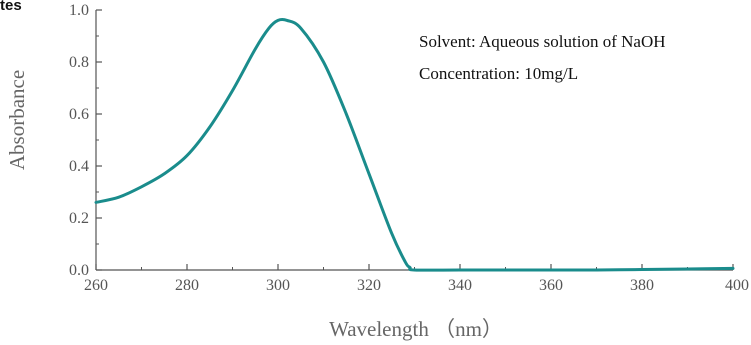 The height and width of the screenshot is (345, 751). Describe the element at coordinates (79, 62) in the screenshot. I see `y-tick-label: 0.8` at that location.